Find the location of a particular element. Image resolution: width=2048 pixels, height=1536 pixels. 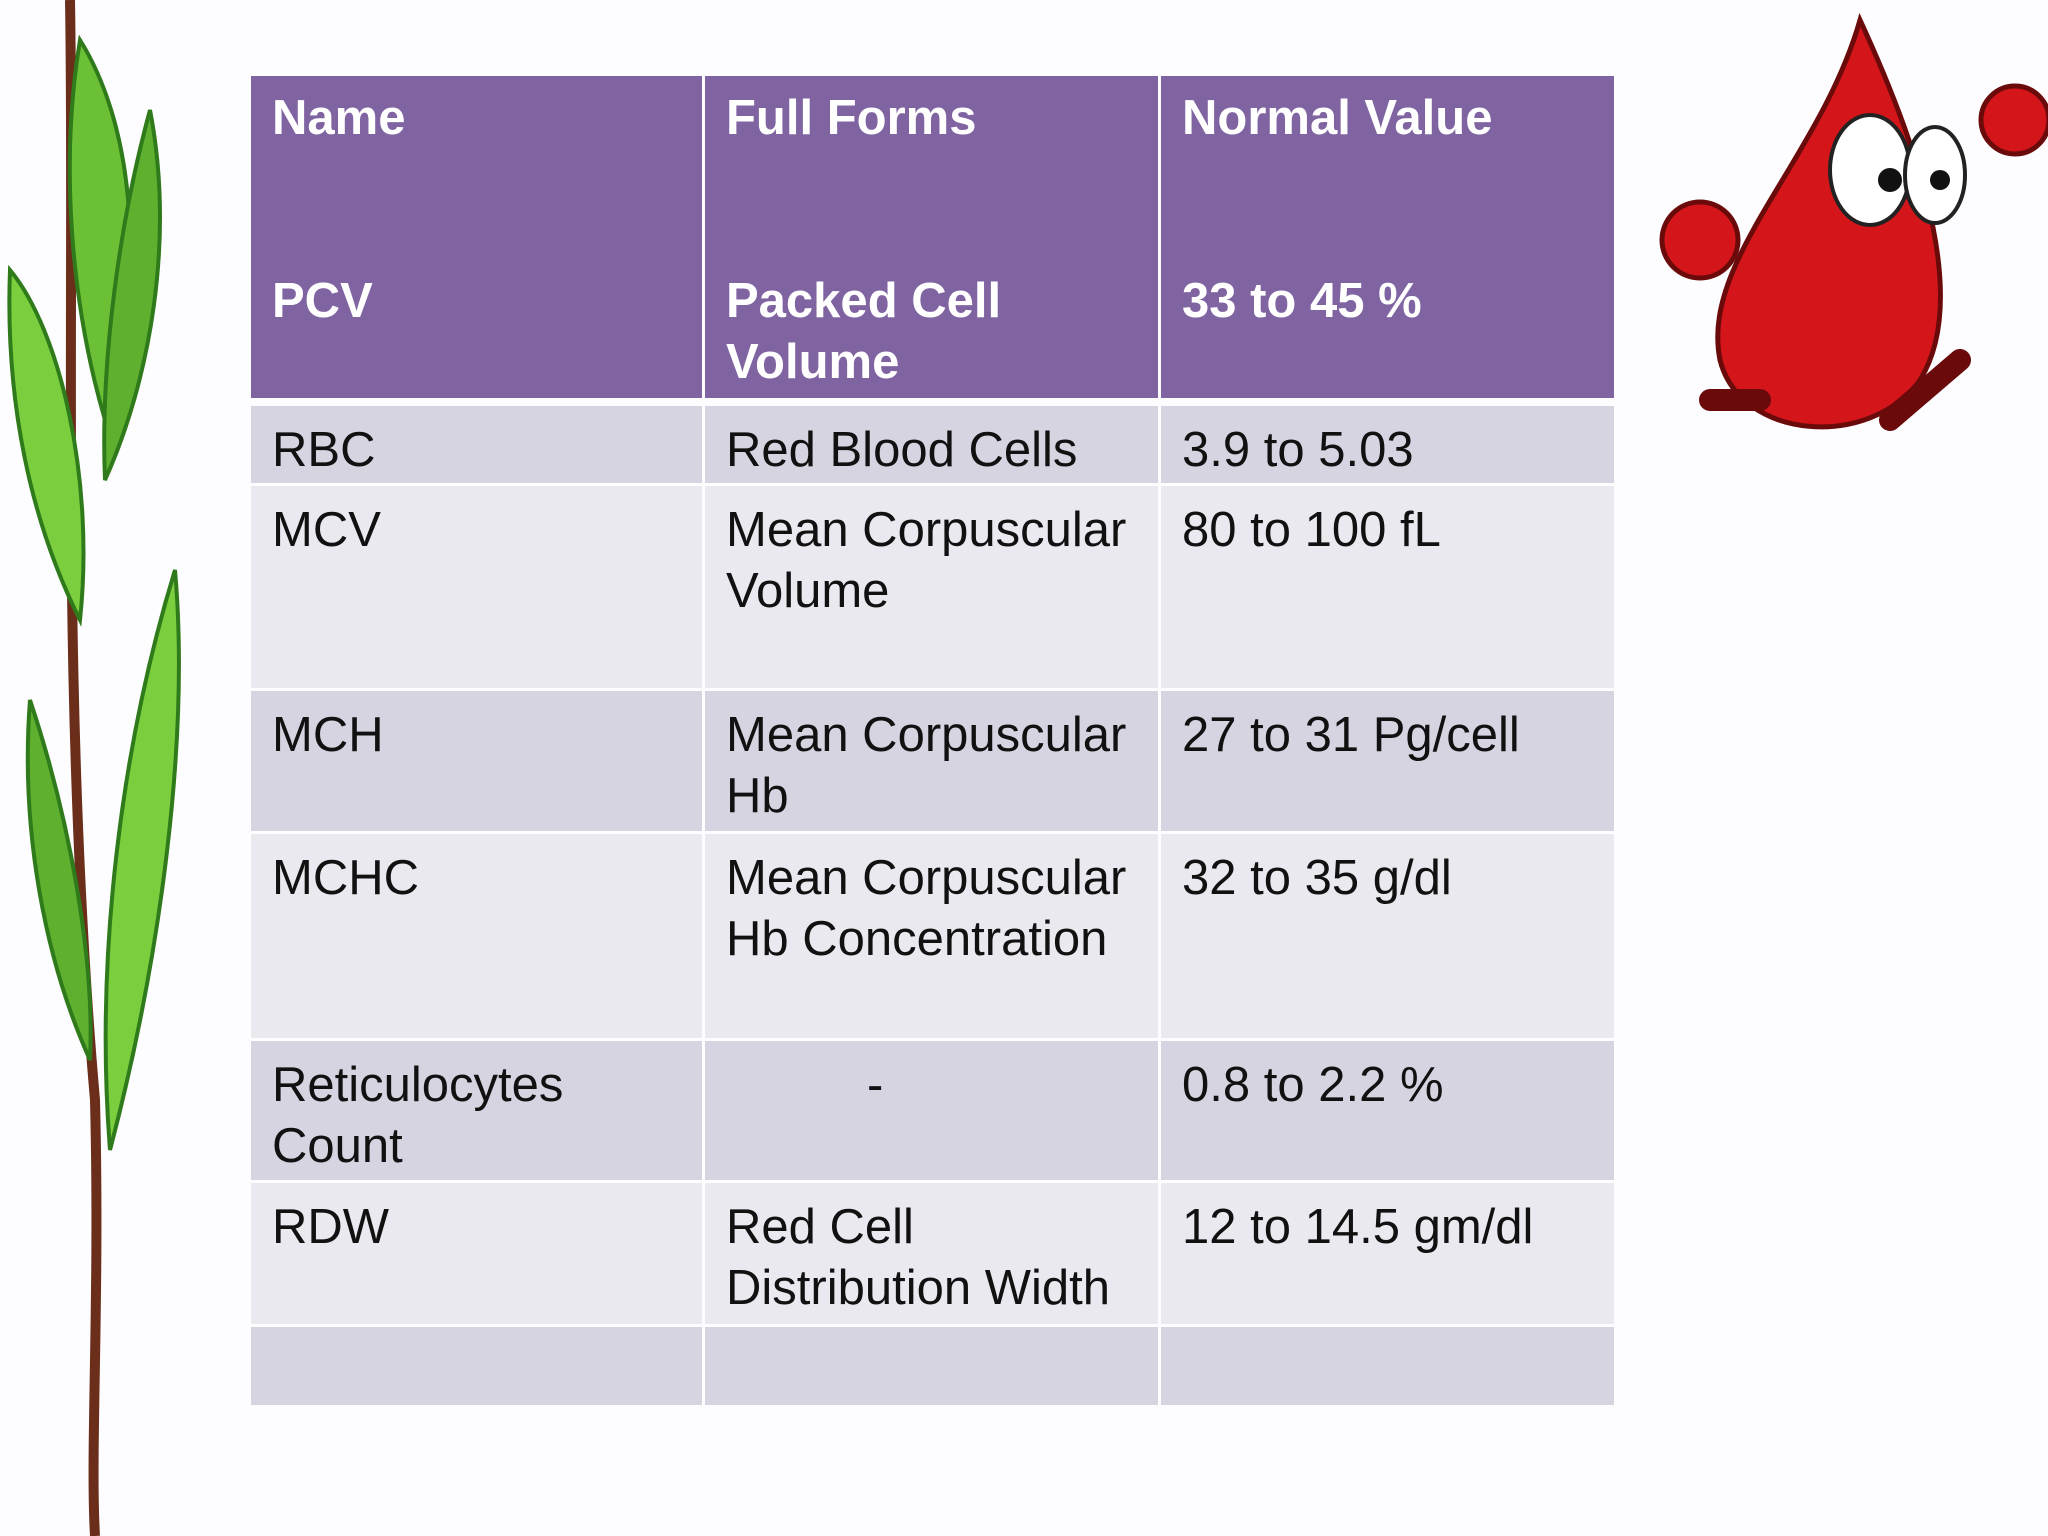

table-cell: Mean Corpuscular Volume is located at coordinates (931, 587).